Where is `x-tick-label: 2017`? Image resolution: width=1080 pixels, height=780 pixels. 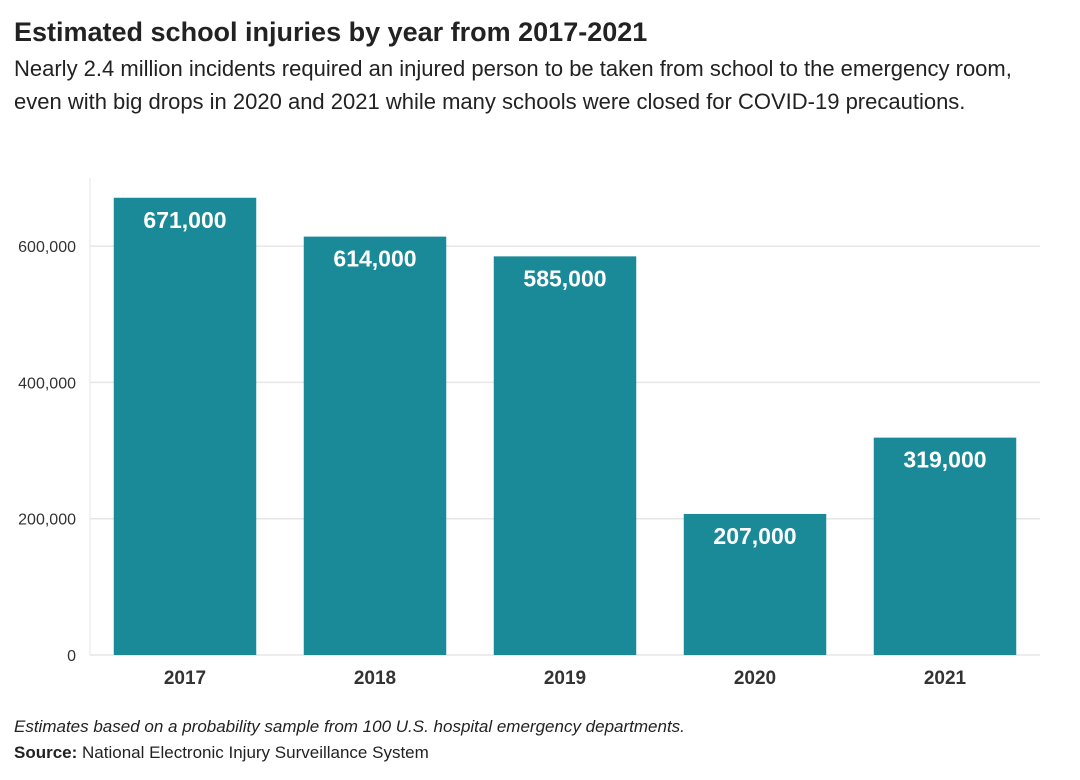
x-tick-label: 2017 is located at coordinates (185, 678).